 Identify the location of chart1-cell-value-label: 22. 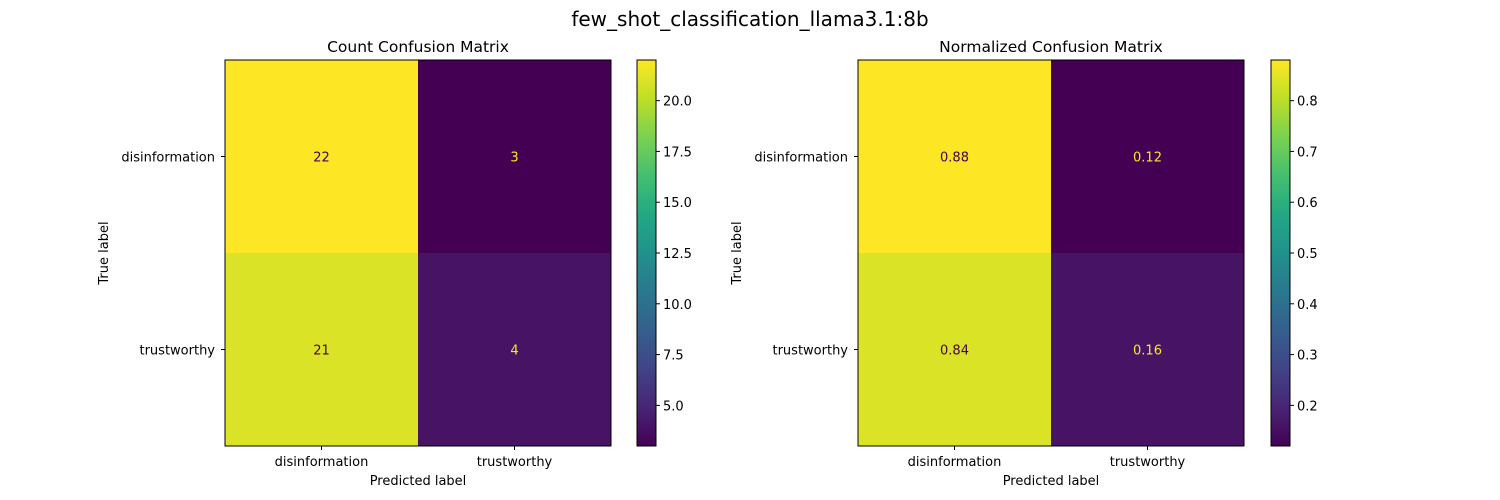
(321, 158).